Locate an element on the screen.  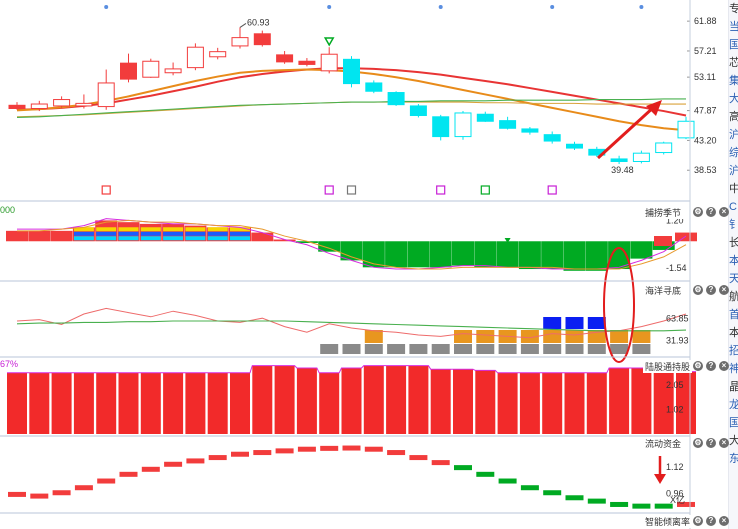
sidebar-entry: 东 is located at coordinates (733, 459).